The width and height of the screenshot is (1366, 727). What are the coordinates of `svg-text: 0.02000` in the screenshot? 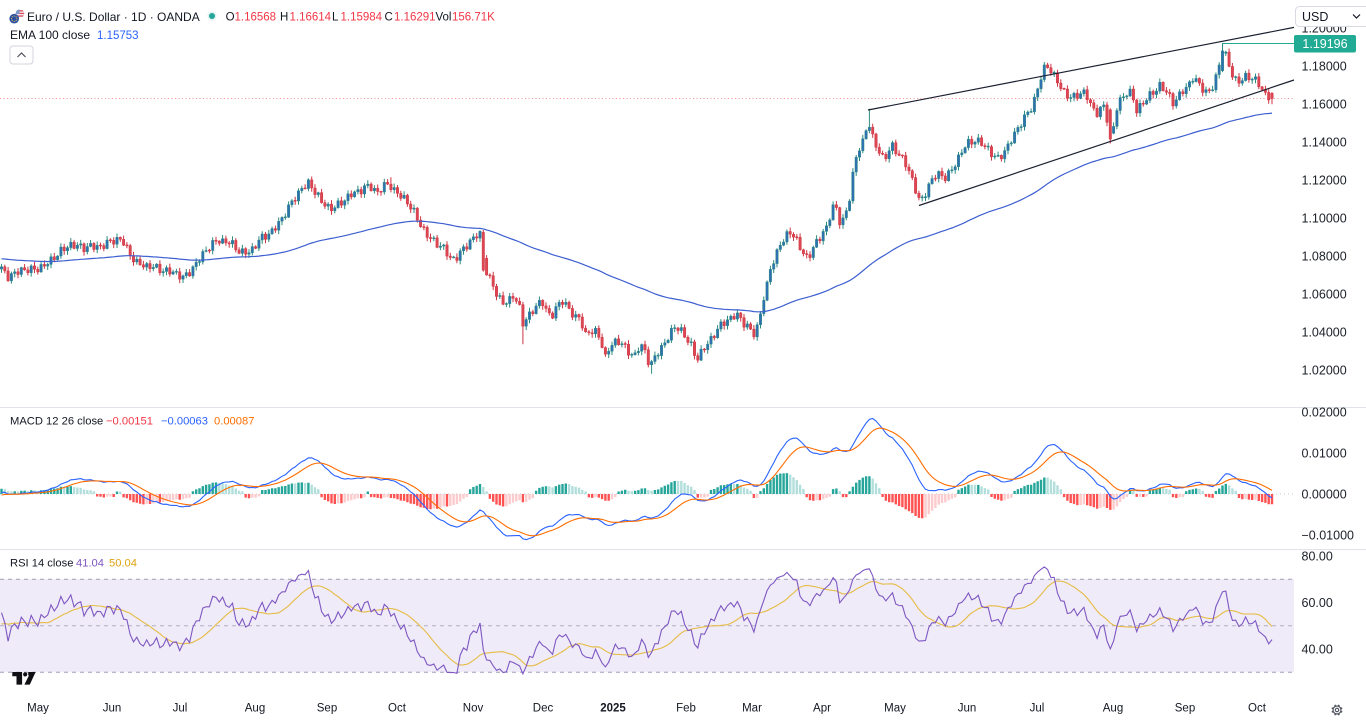 It's located at (1324, 412).